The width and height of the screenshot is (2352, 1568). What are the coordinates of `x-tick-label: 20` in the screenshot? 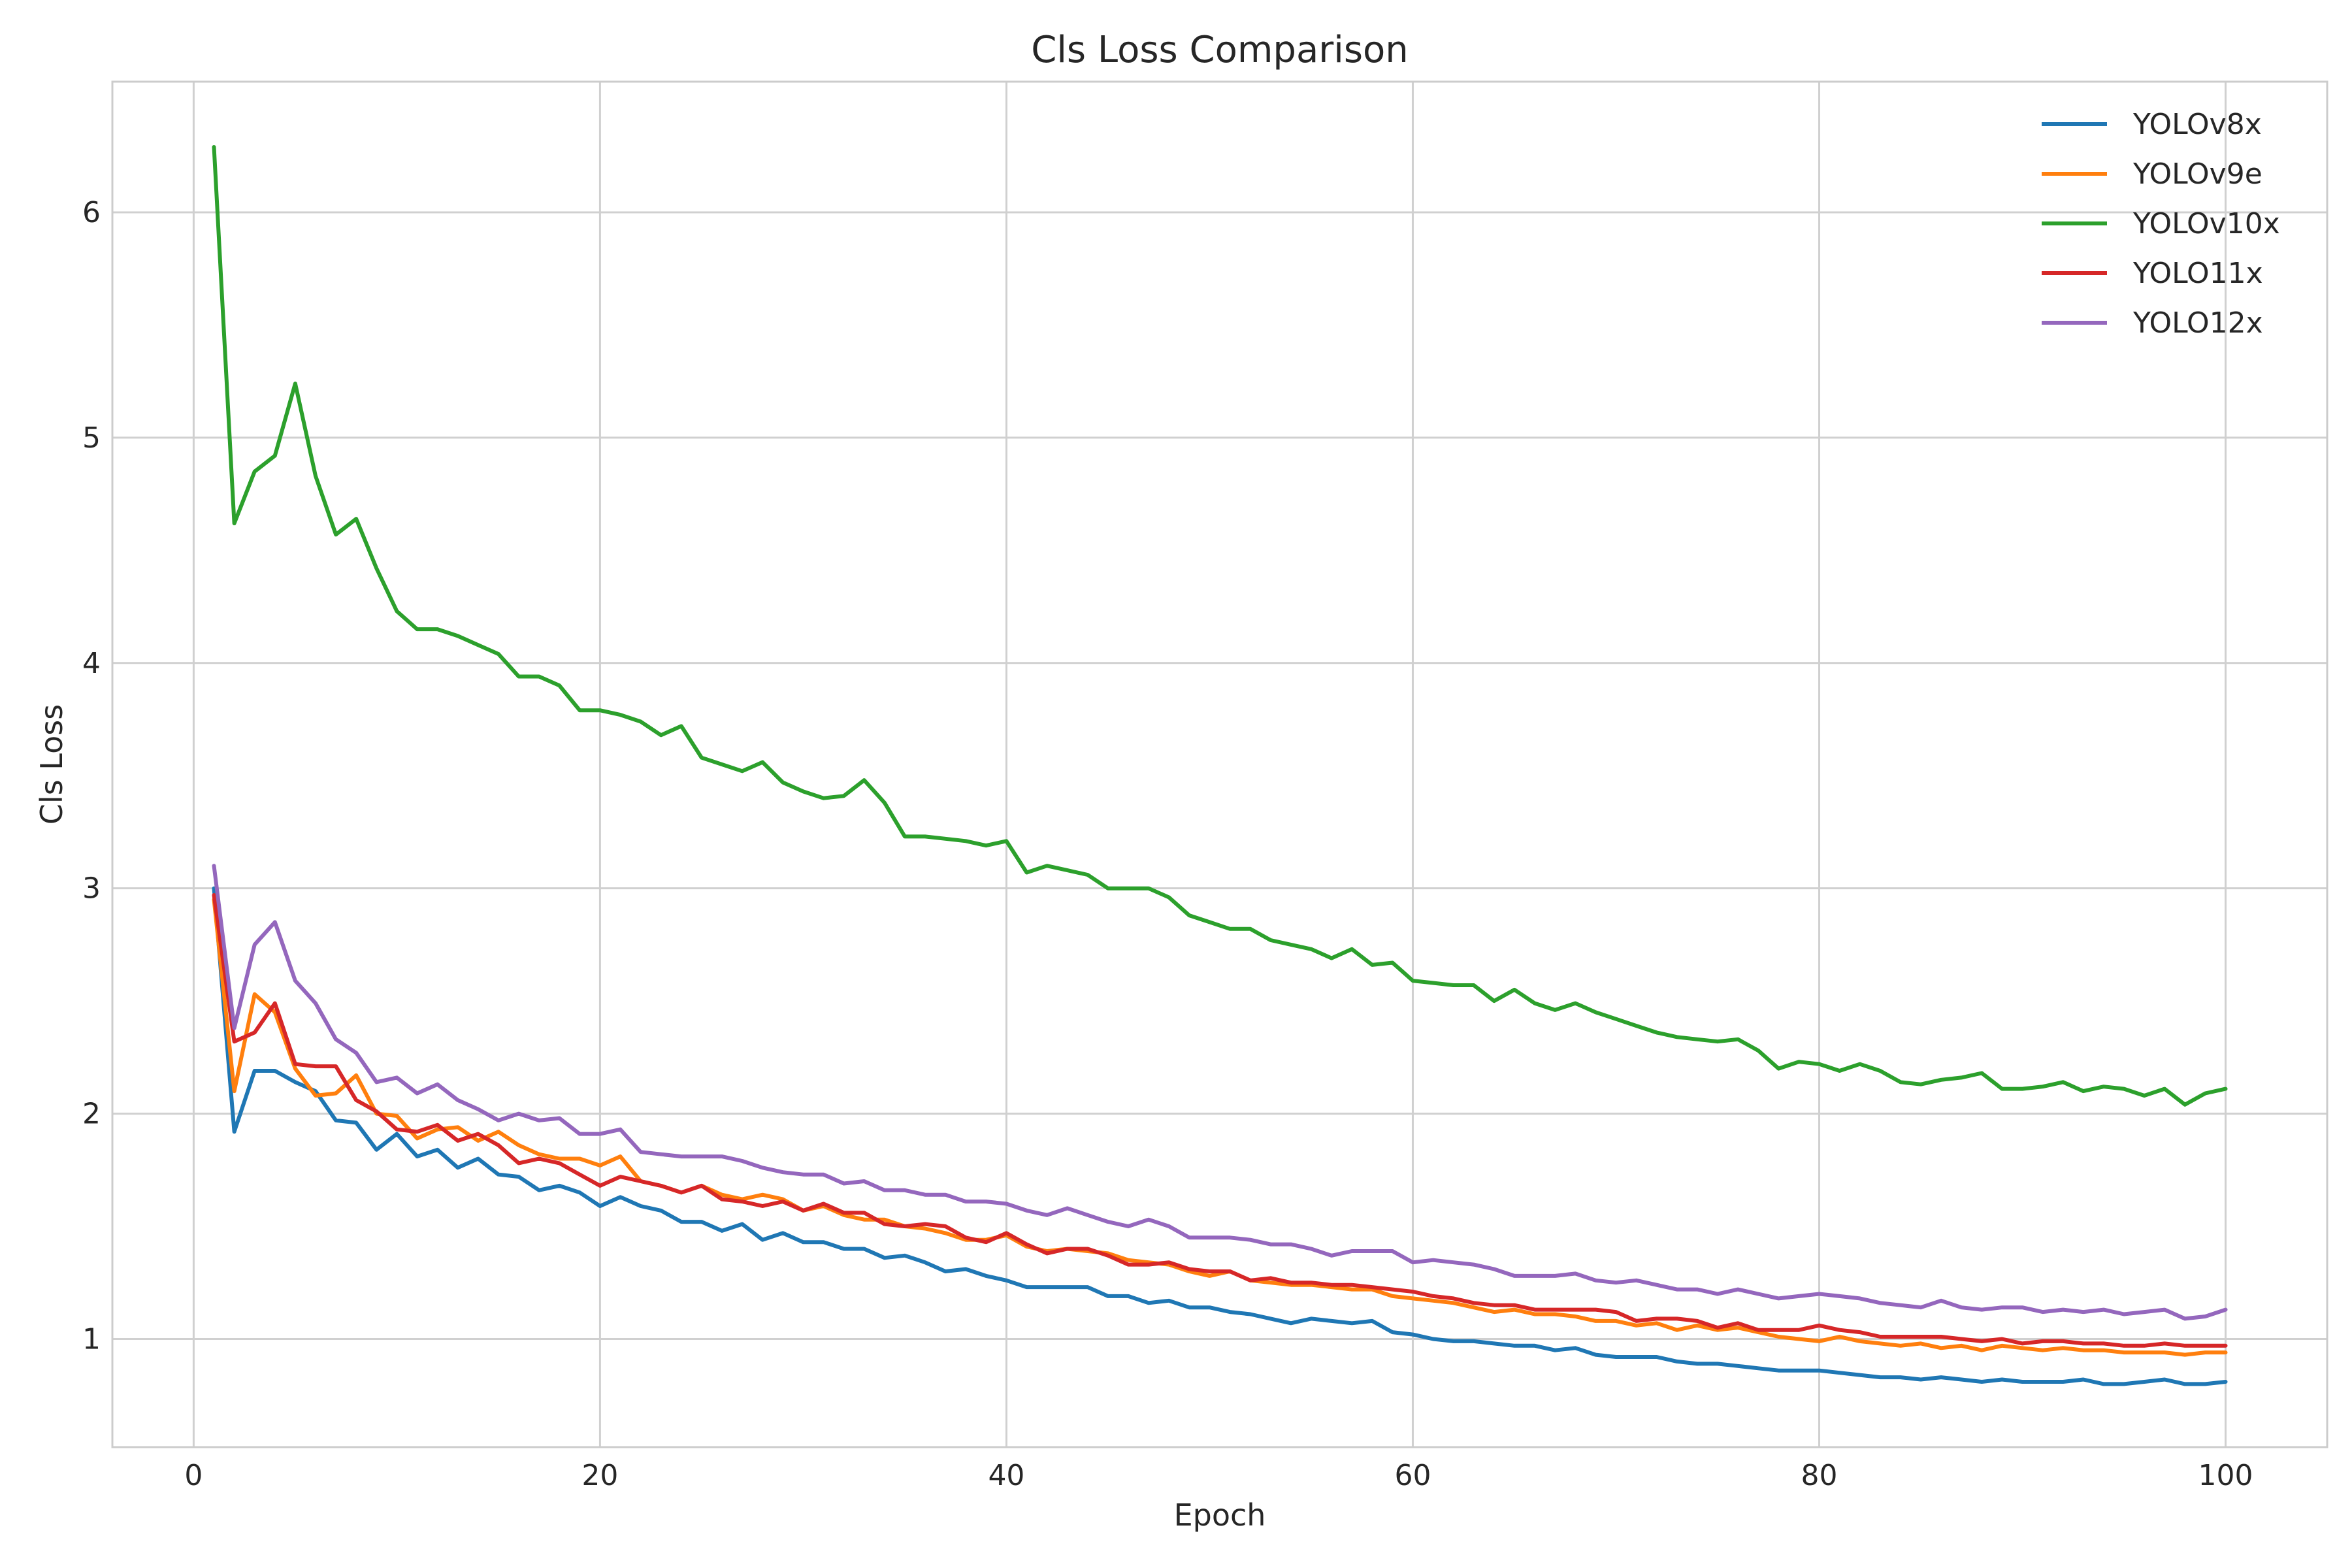 It's located at (599, 1475).